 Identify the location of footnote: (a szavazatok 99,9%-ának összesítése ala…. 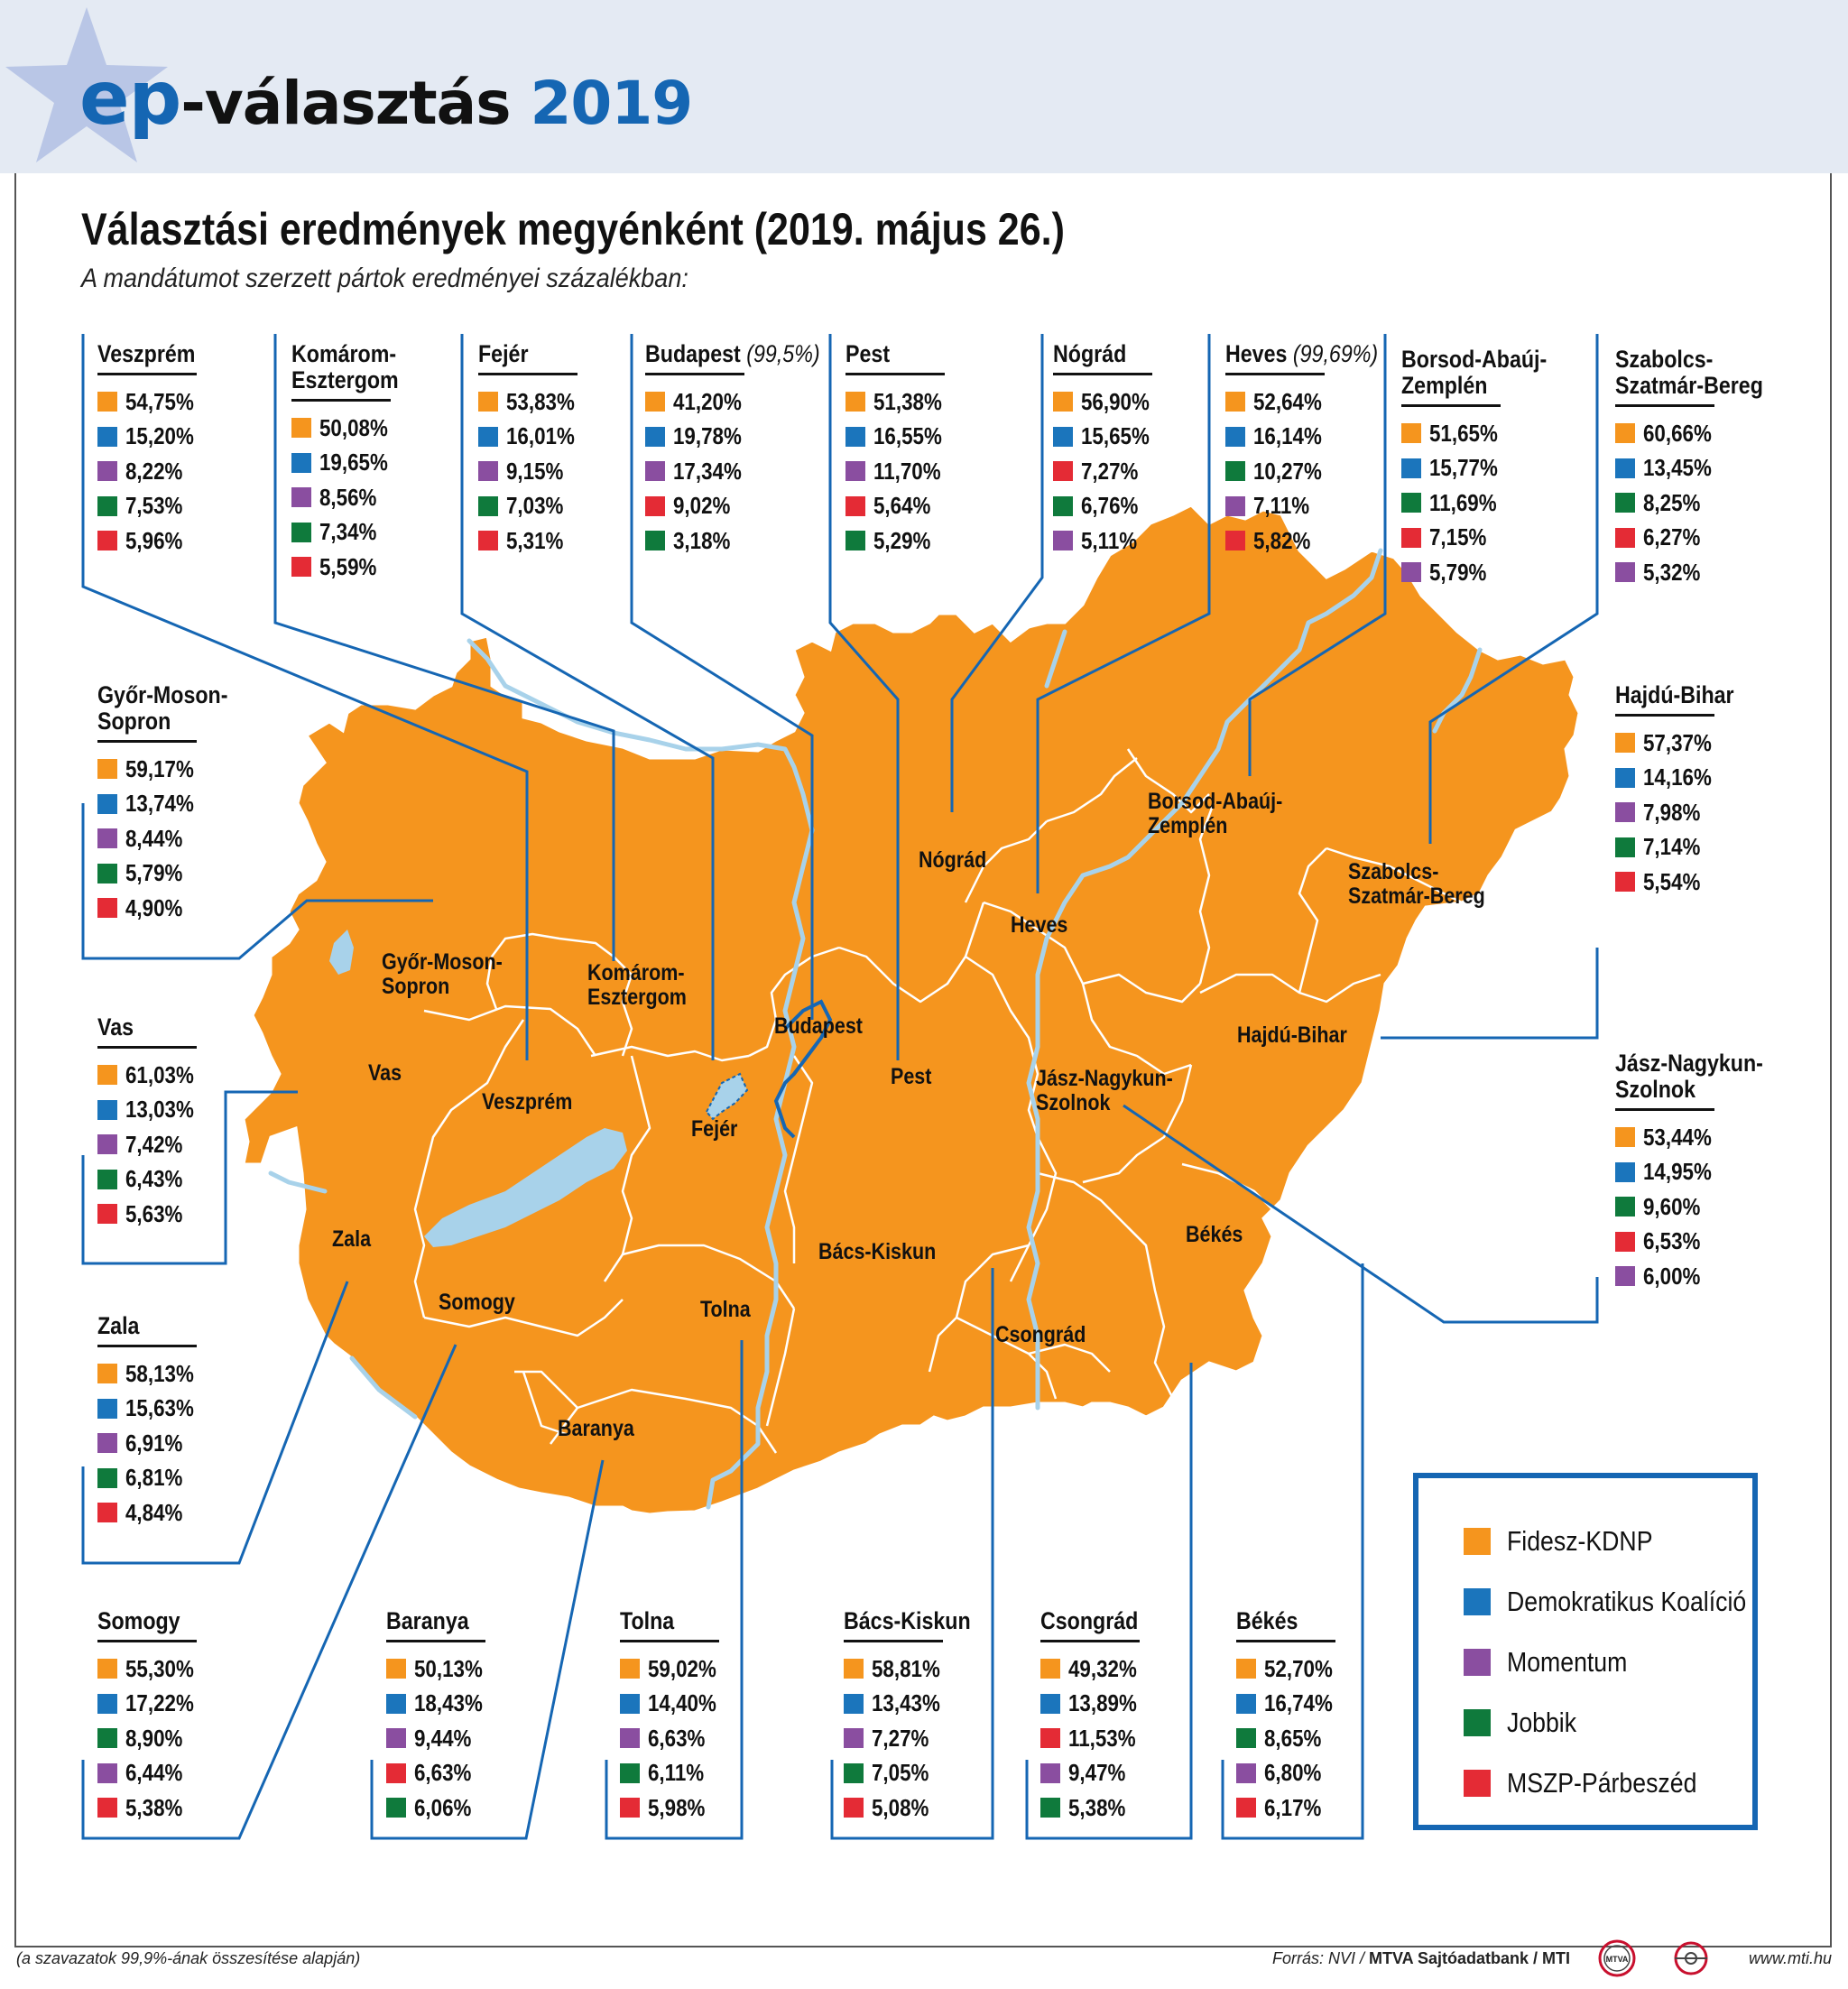
(188, 1958).